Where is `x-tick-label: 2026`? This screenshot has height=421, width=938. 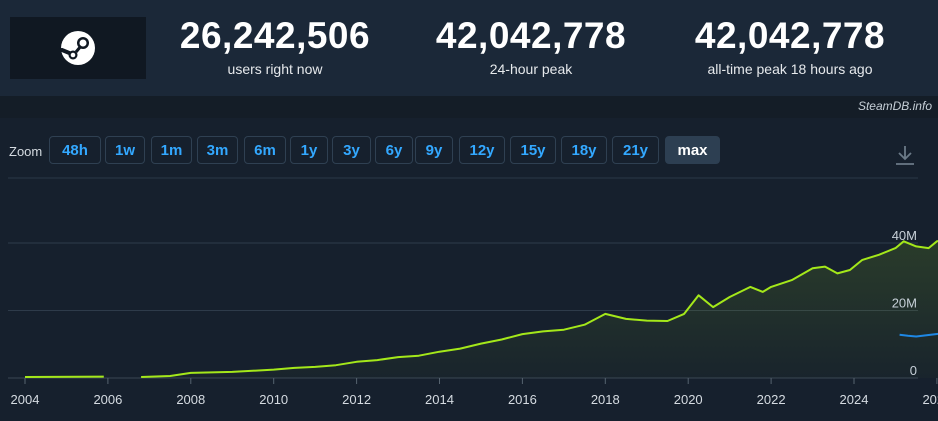
x-tick-label: 2026 is located at coordinates (930, 399).